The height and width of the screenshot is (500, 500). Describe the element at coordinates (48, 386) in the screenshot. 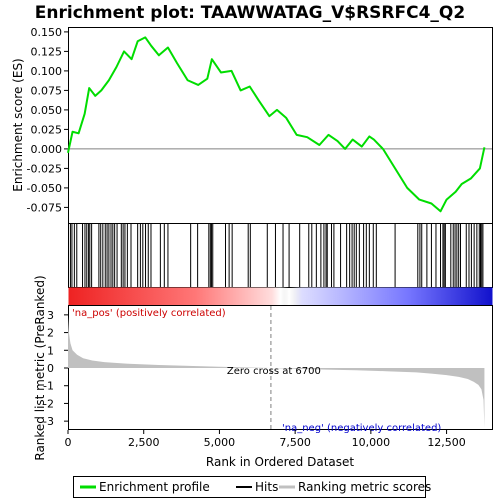

I see `metric-tick-label: -1` at that location.